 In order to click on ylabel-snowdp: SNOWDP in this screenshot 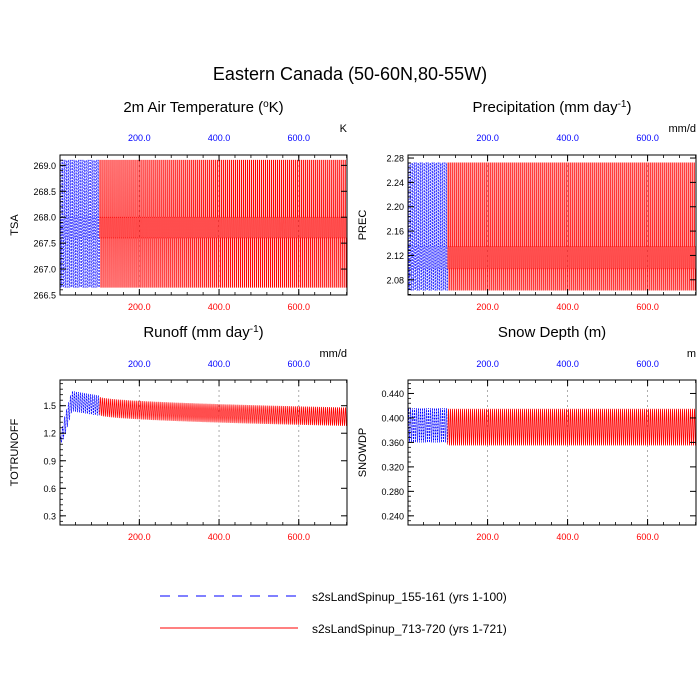, I will do `click(363, 453)`.